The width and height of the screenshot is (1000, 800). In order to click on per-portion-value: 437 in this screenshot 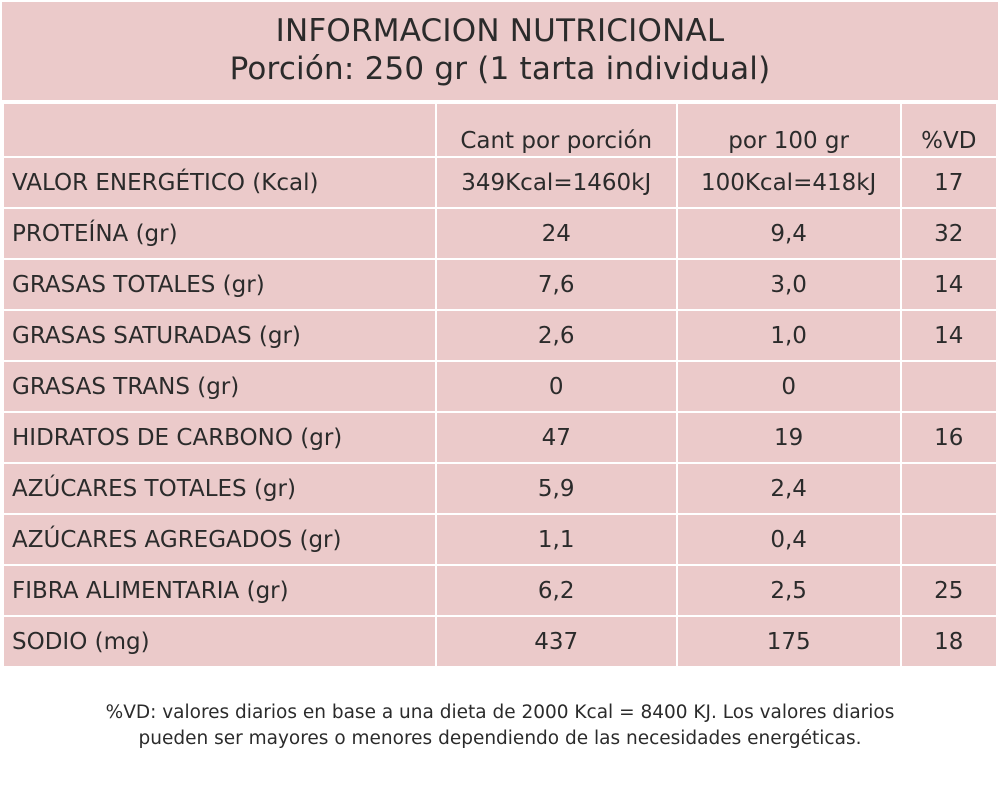, I will do `click(556, 641)`.